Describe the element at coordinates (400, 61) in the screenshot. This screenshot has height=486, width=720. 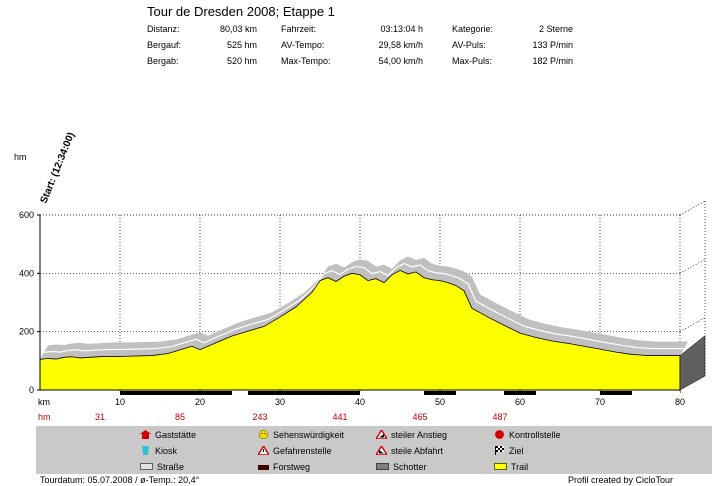
I see `stat-value: 54,00 km/h` at that location.